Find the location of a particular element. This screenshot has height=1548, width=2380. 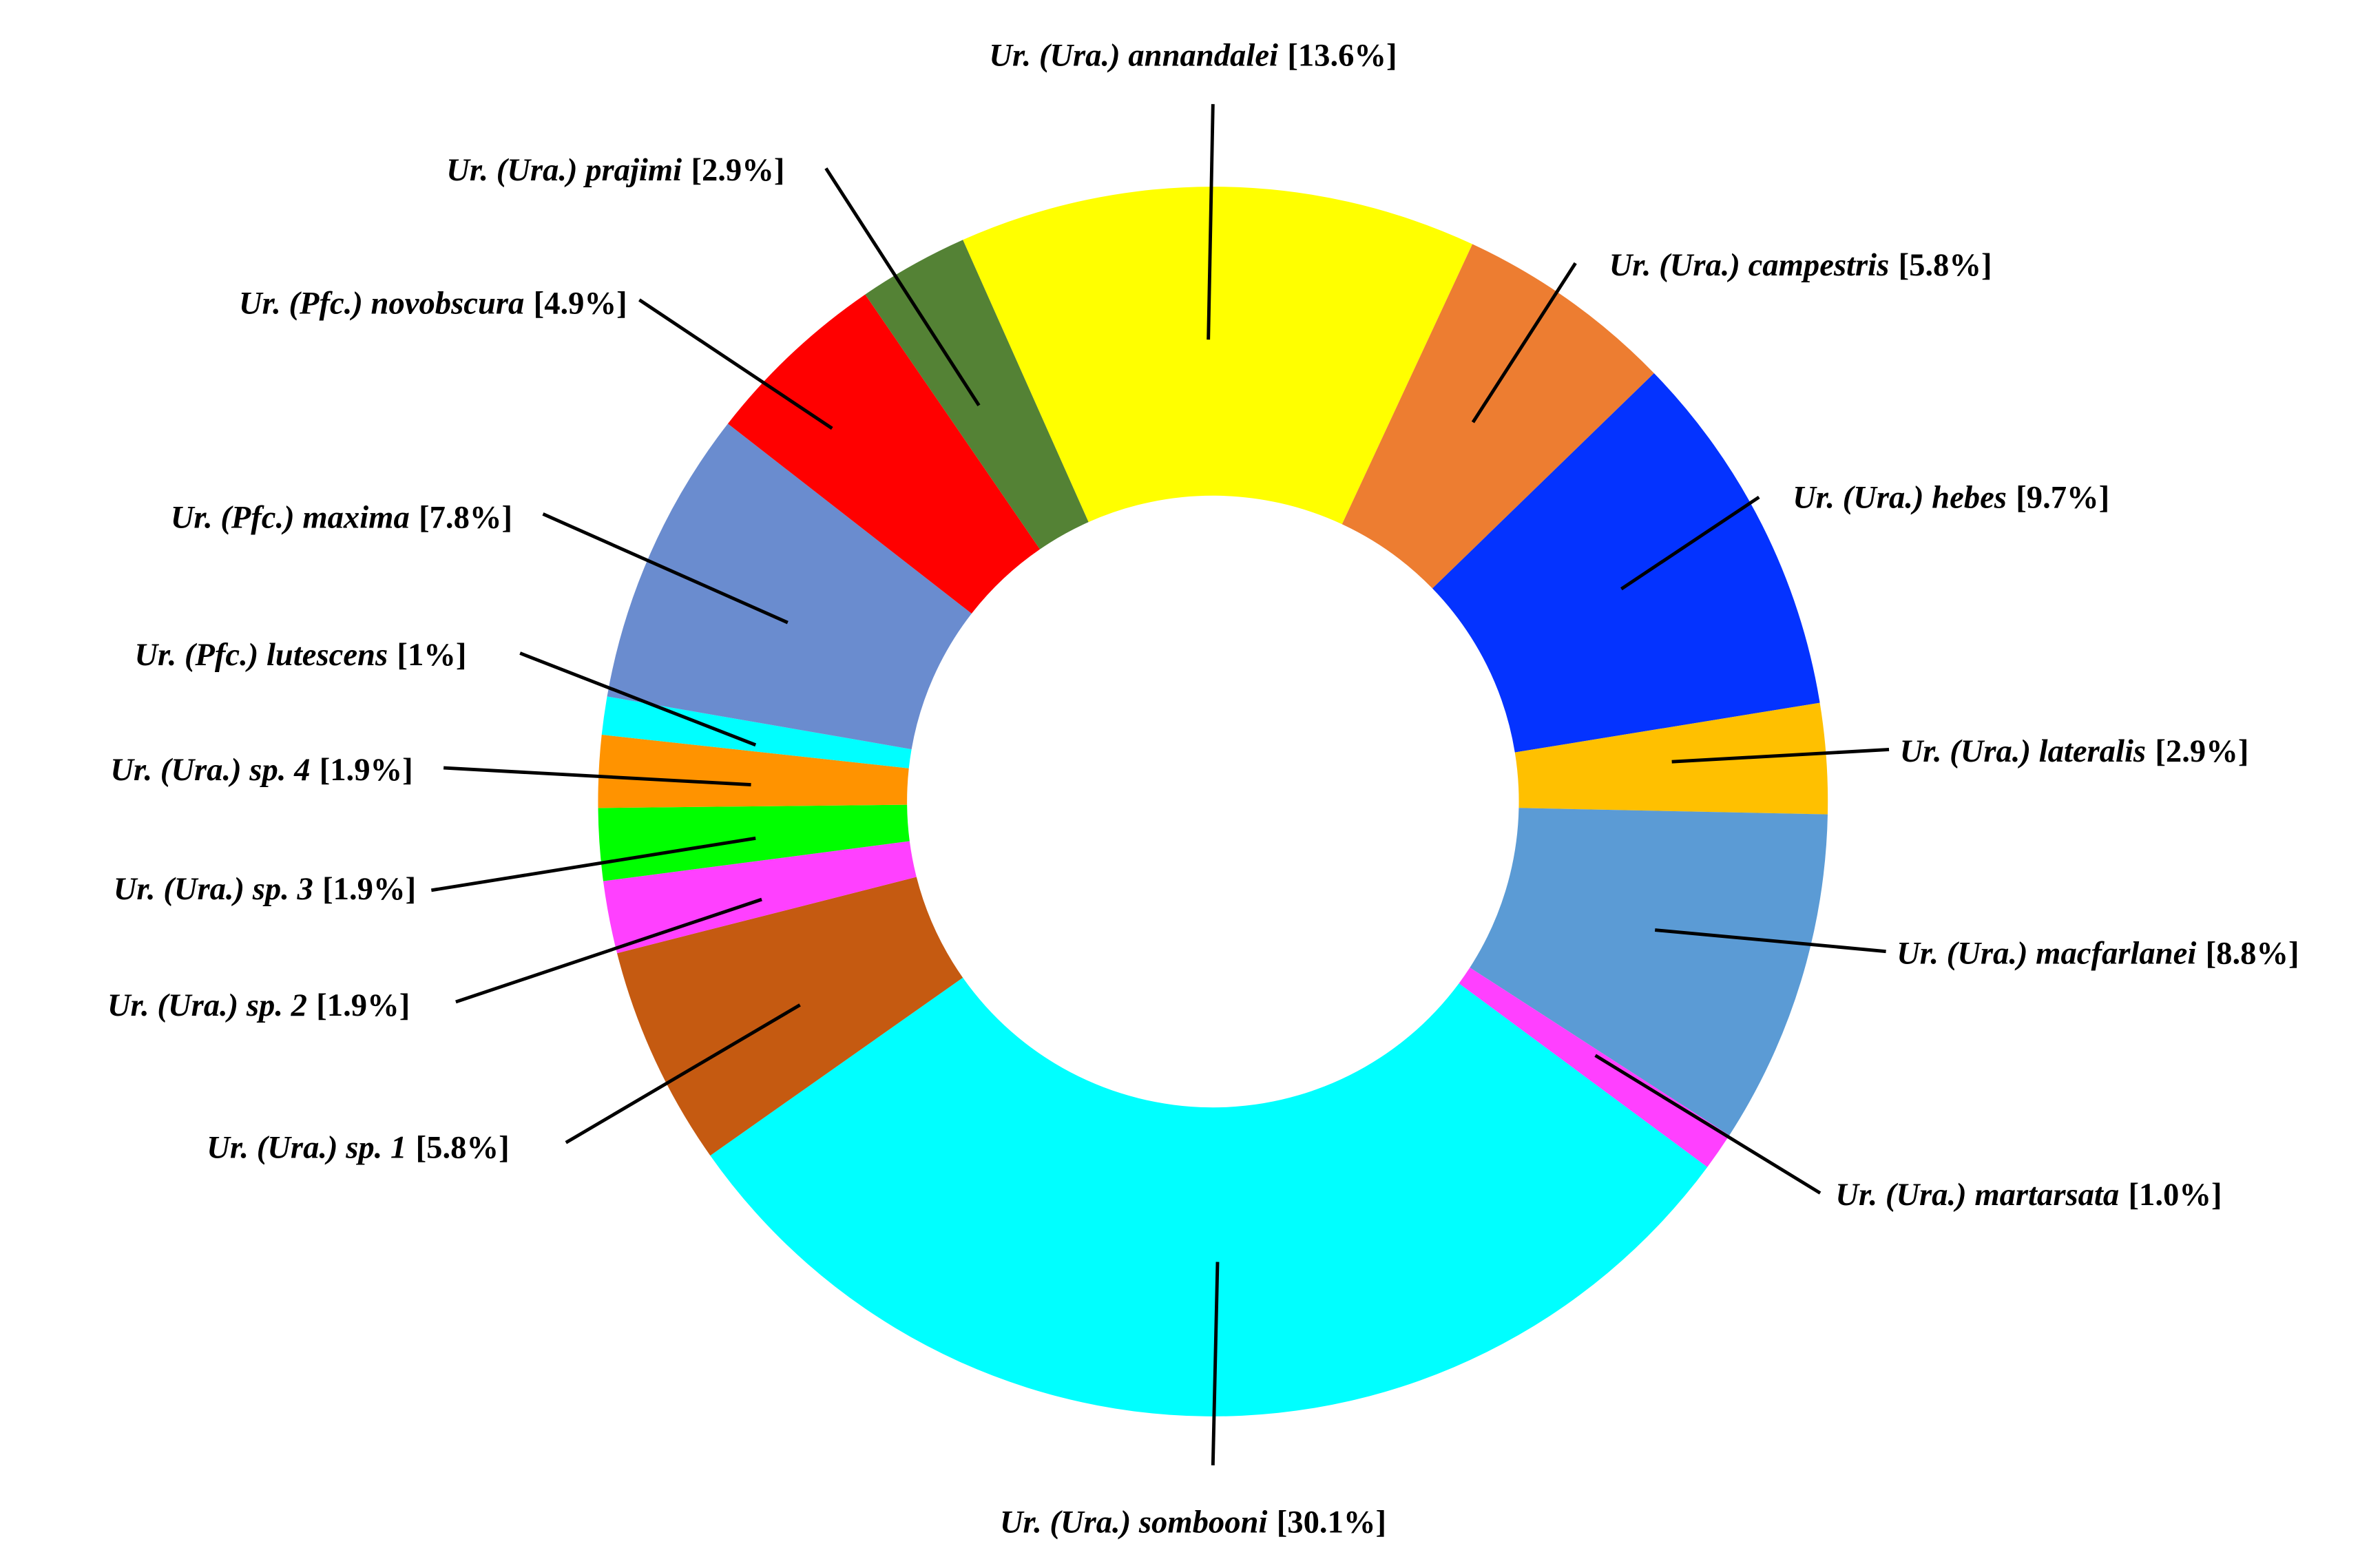

slice-label: Ur. (Ura.) hebes [9.7%] is located at coordinates (1951, 497).